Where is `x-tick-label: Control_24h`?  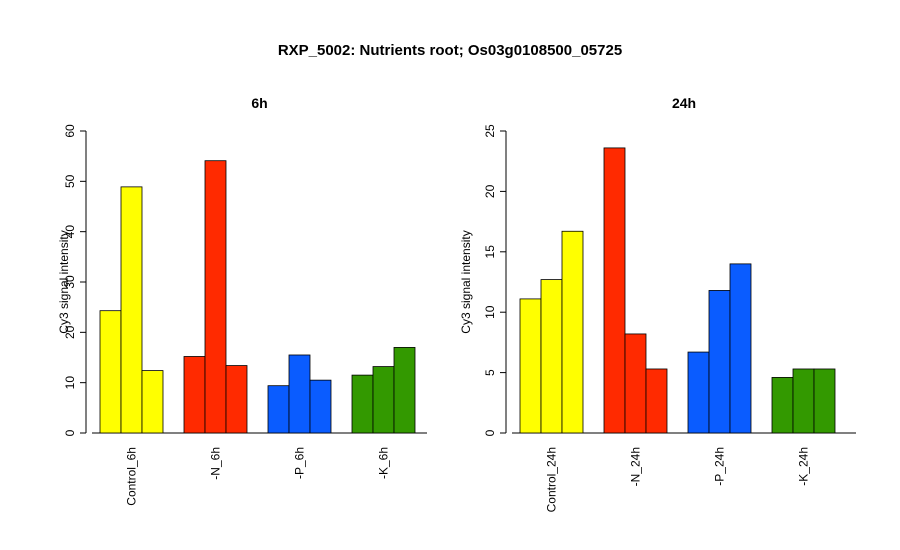 x-tick-label: Control_24h is located at coordinates (552, 479).